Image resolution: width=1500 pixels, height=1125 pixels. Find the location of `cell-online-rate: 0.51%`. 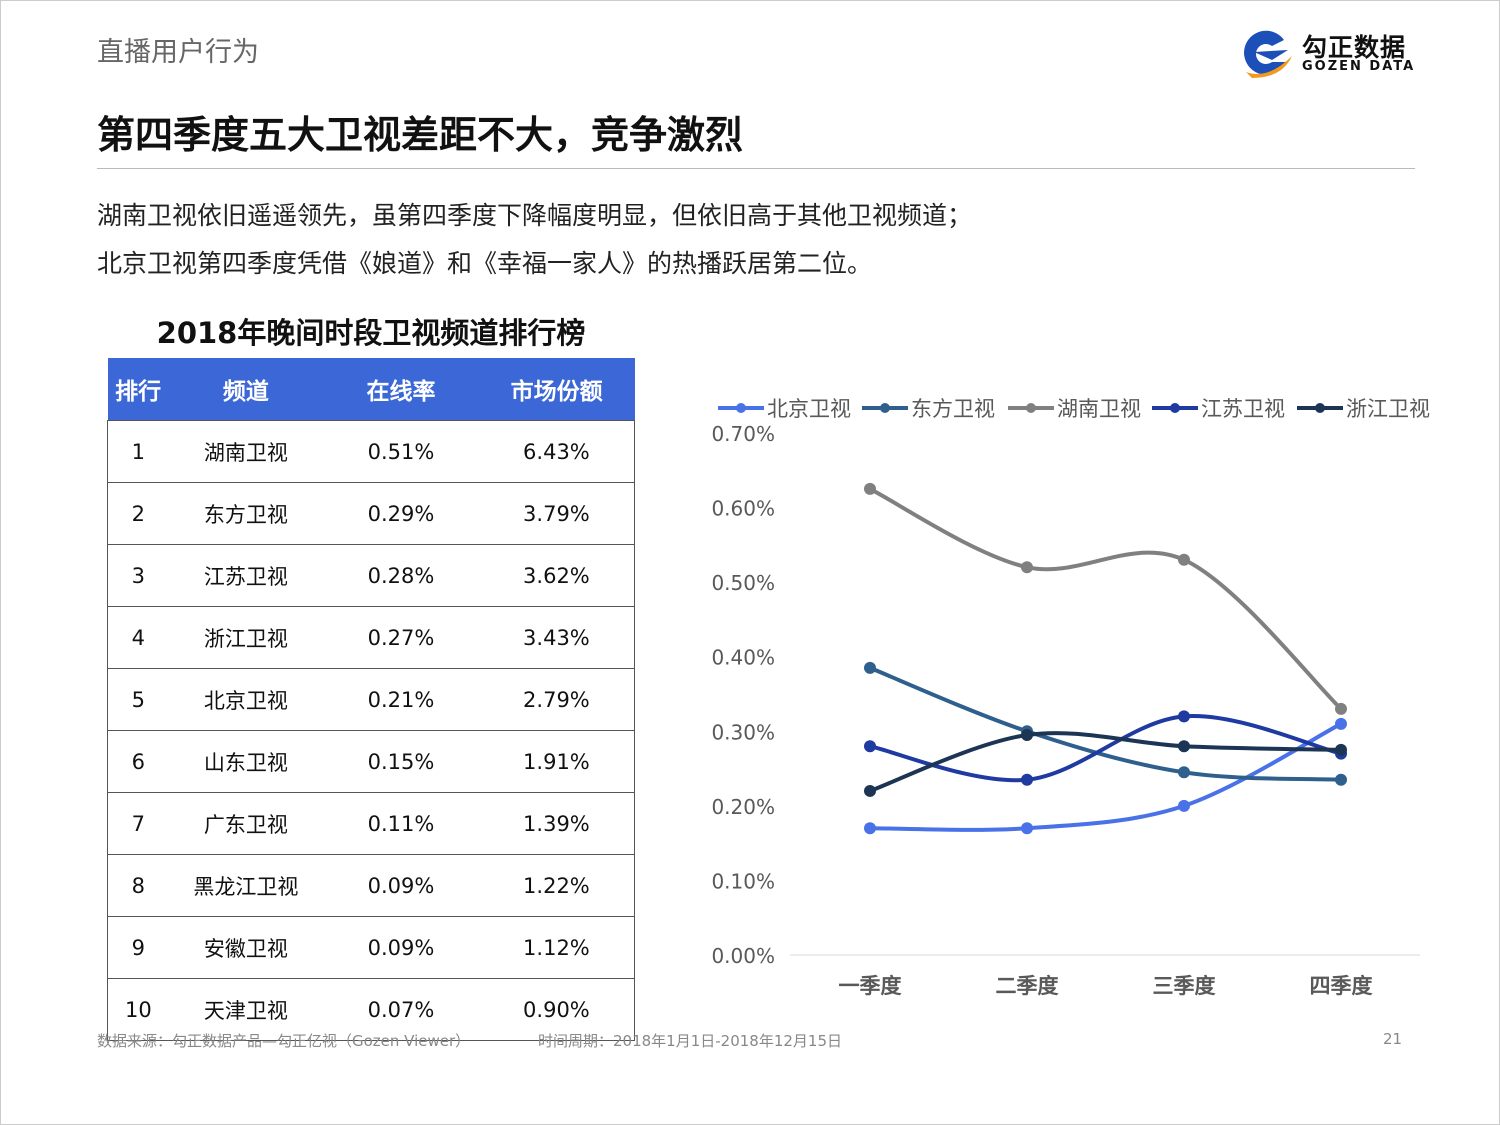

cell-online-rate: 0.51% is located at coordinates (401, 451).